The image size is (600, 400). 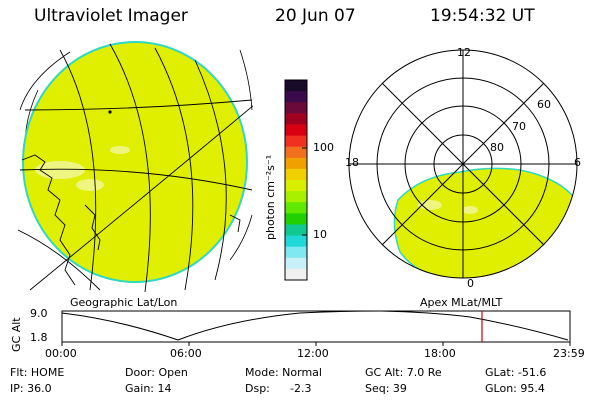 I want to click on colorbar-tick-10: 10, so click(x=320, y=234).